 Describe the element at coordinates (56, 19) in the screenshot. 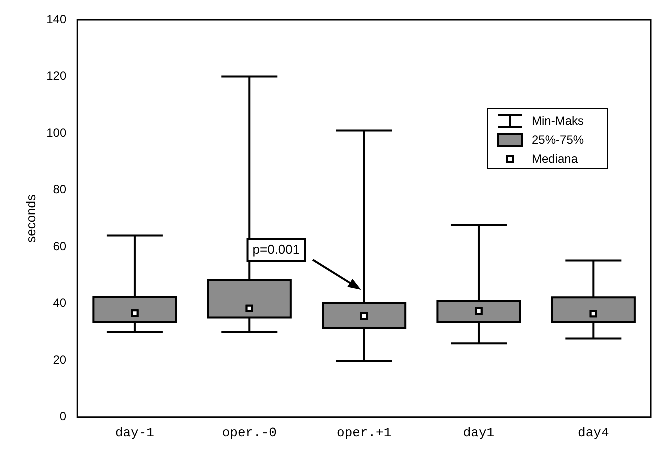

I see `y-tick-label: 140` at that location.